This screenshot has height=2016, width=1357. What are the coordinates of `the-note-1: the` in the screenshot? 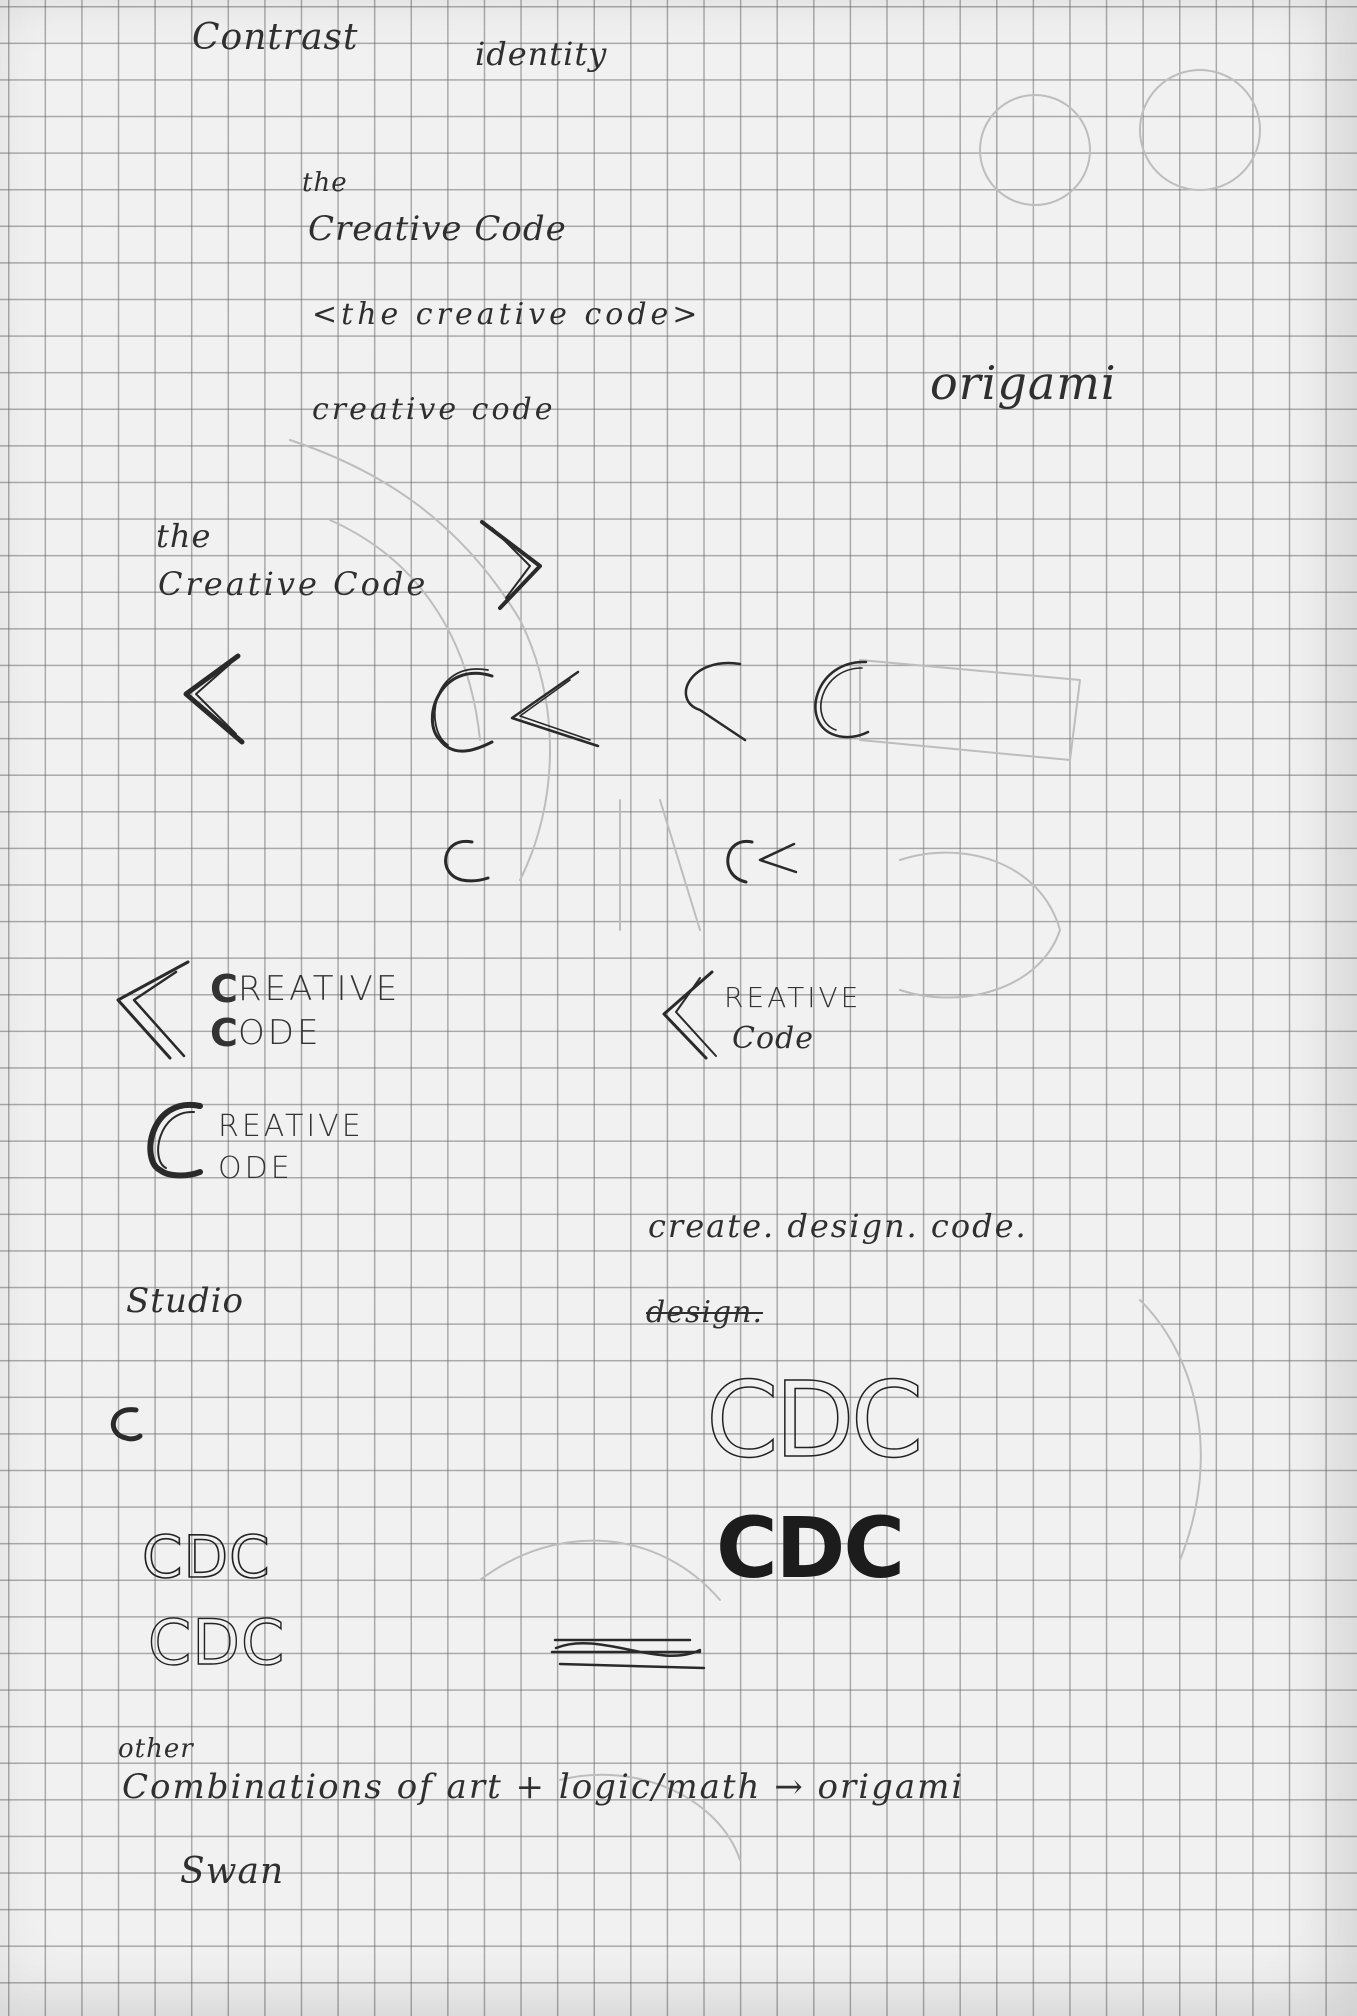 It's located at (325, 183).